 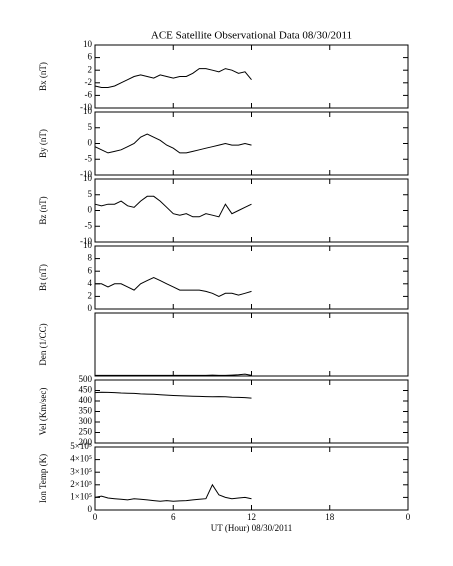 What do you see at coordinates (43, 478) in the screenshot?
I see `y-axis-label: Ion Temp (K)` at bounding box center [43, 478].